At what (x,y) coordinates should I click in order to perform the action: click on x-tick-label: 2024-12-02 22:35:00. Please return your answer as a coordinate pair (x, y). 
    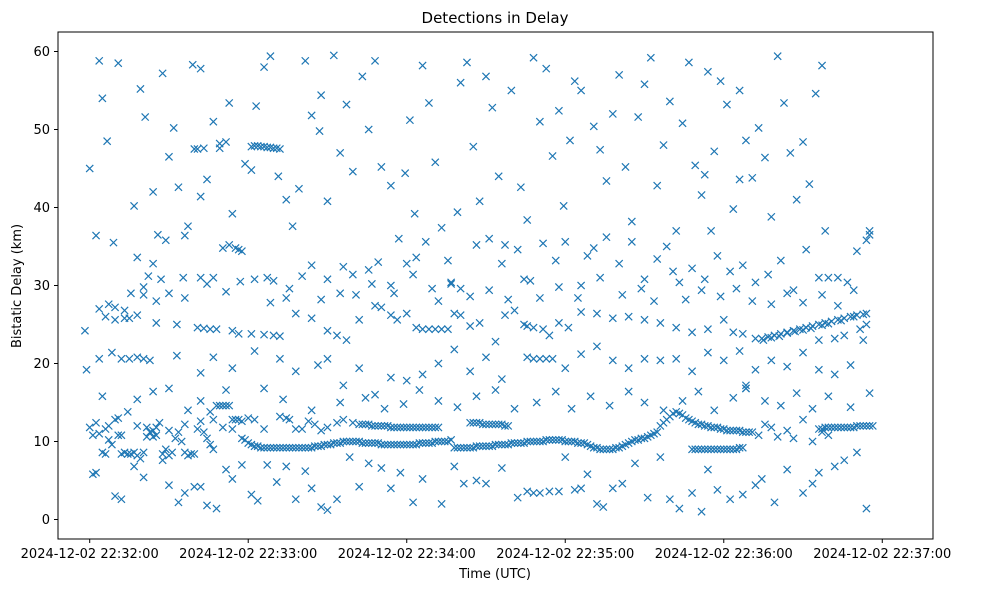
    Looking at the image, I should click on (565, 554).